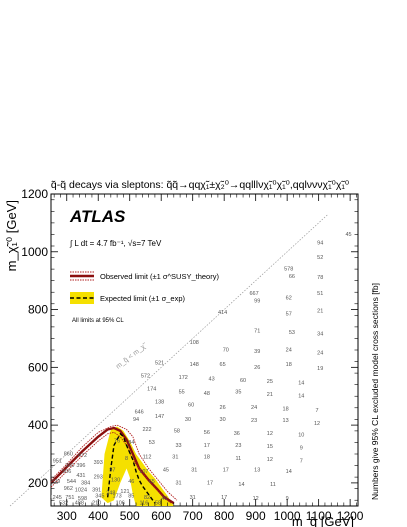 The height and width of the screenshot is (527, 407). What do you see at coordinates (193, 516) in the screenshot?
I see `x-tick-label: 700` at bounding box center [193, 516].